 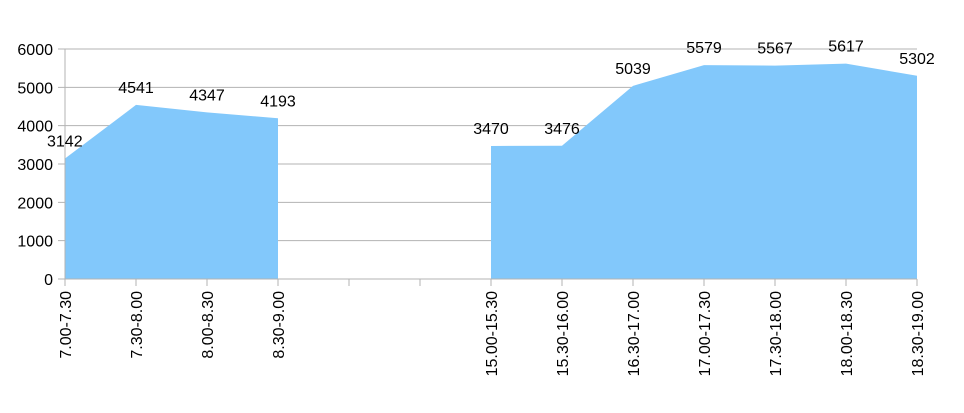 I want to click on data-label: 3476, so click(x=562, y=129).